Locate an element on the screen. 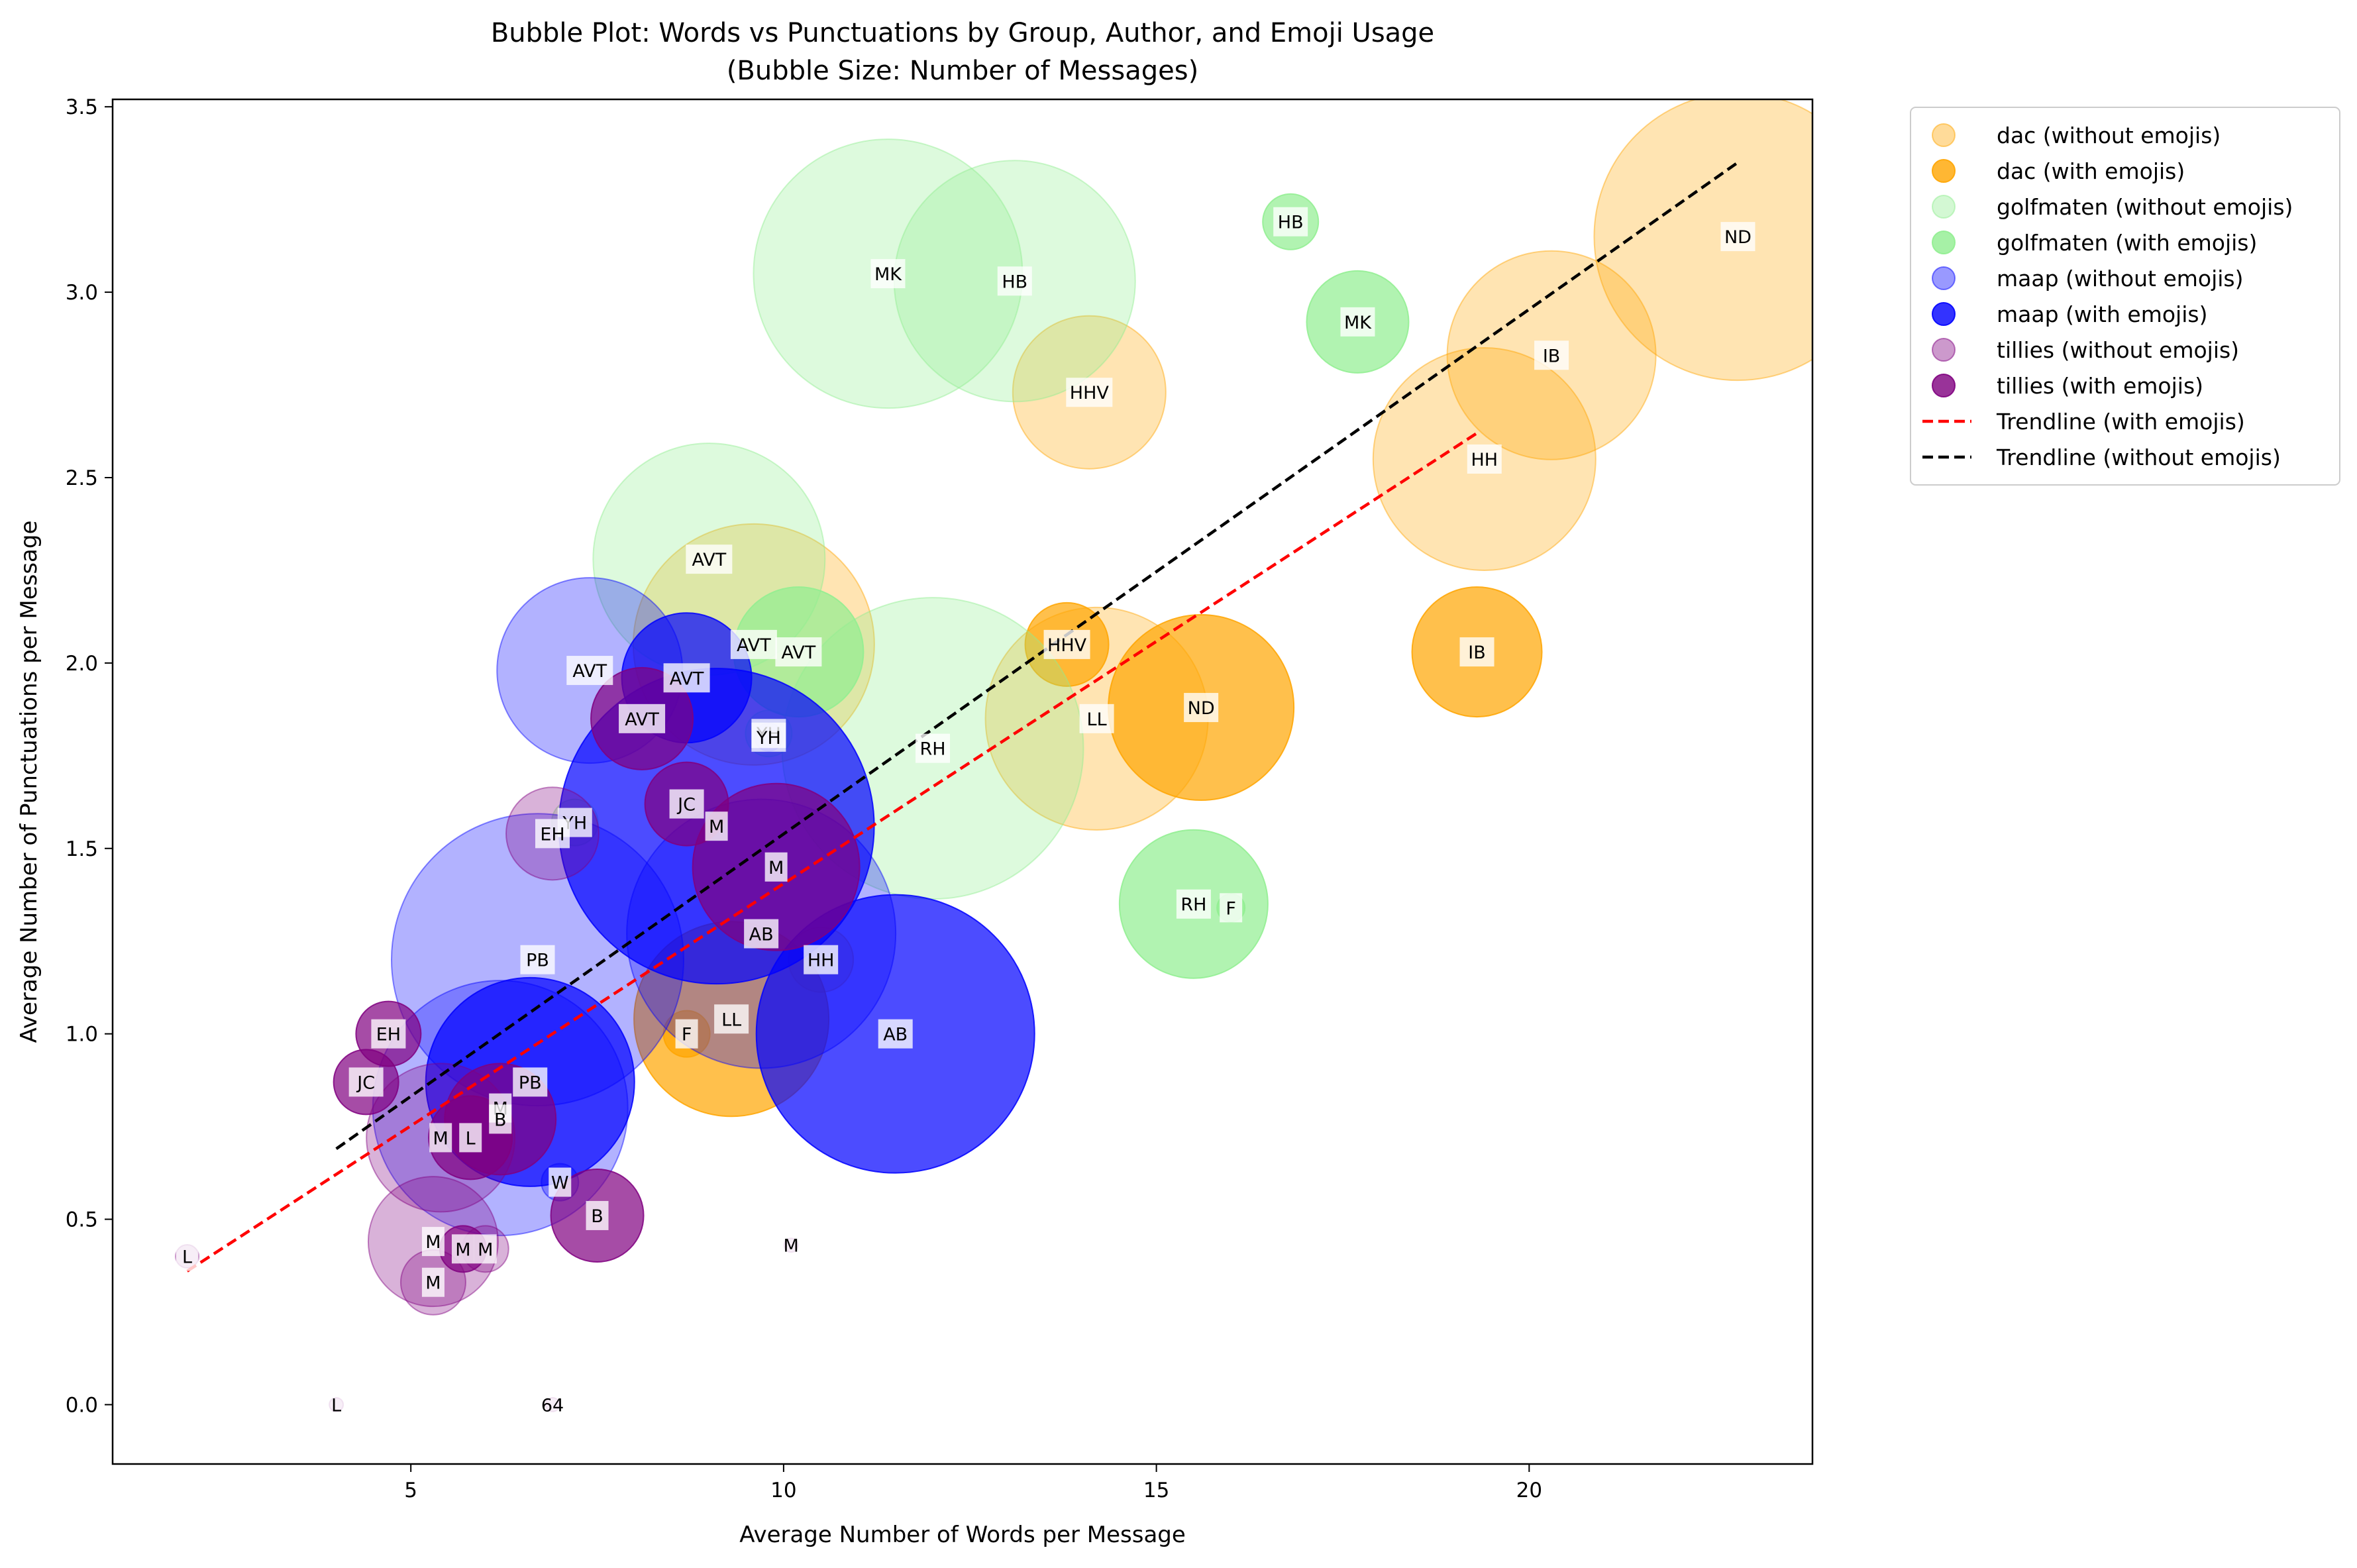  legend-marker-tillies-without-emojis is located at coordinates (1944, 350).